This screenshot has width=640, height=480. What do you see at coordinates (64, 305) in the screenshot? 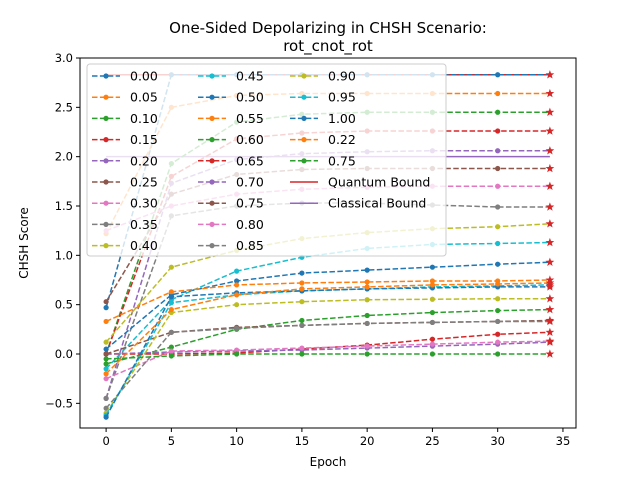
I see `y-tick-label: 0.5` at bounding box center [64, 305].